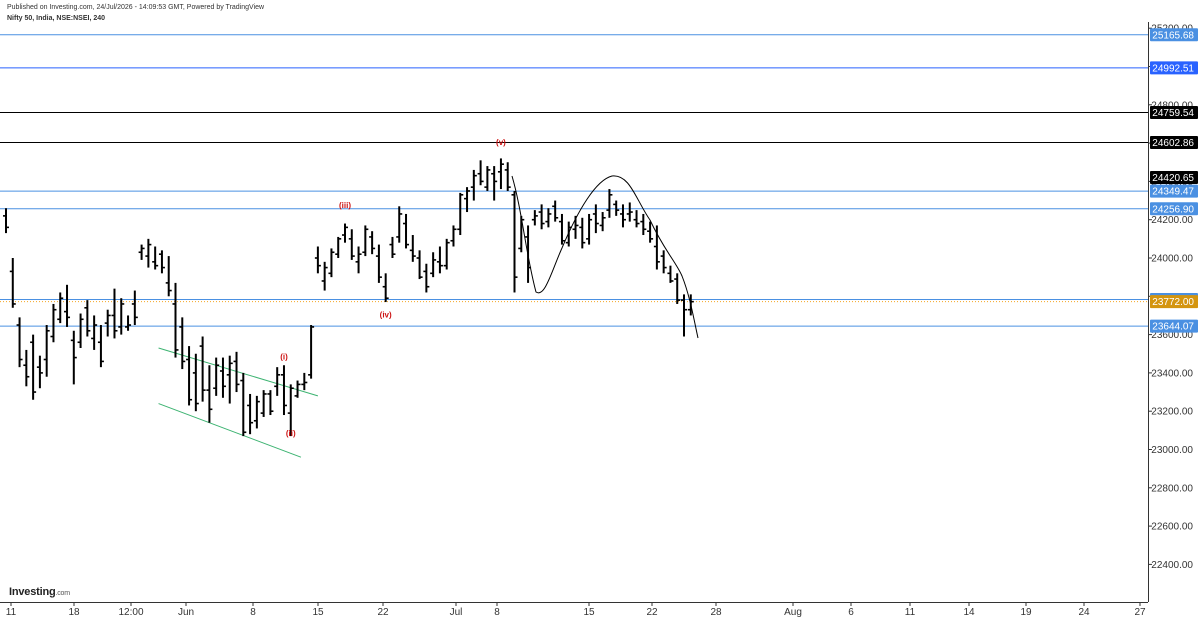 The width and height of the screenshot is (1200, 620). I want to click on price-tag-label: 24759.54, so click(1173, 113).